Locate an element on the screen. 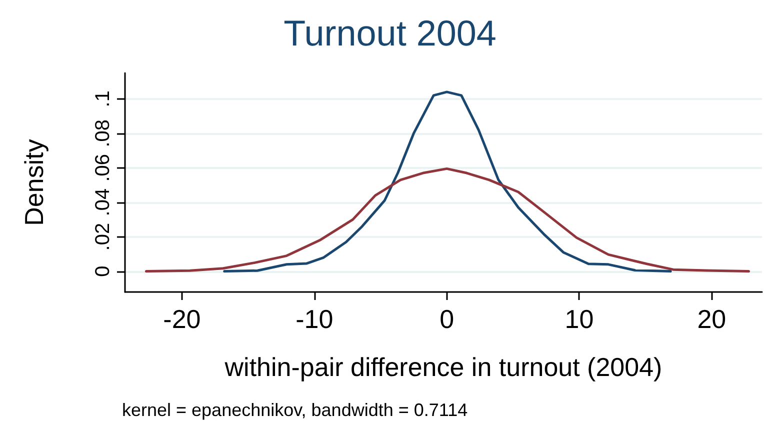 The width and height of the screenshot is (780, 435). y-tick-label: .08 is located at coordinates (103, 133).